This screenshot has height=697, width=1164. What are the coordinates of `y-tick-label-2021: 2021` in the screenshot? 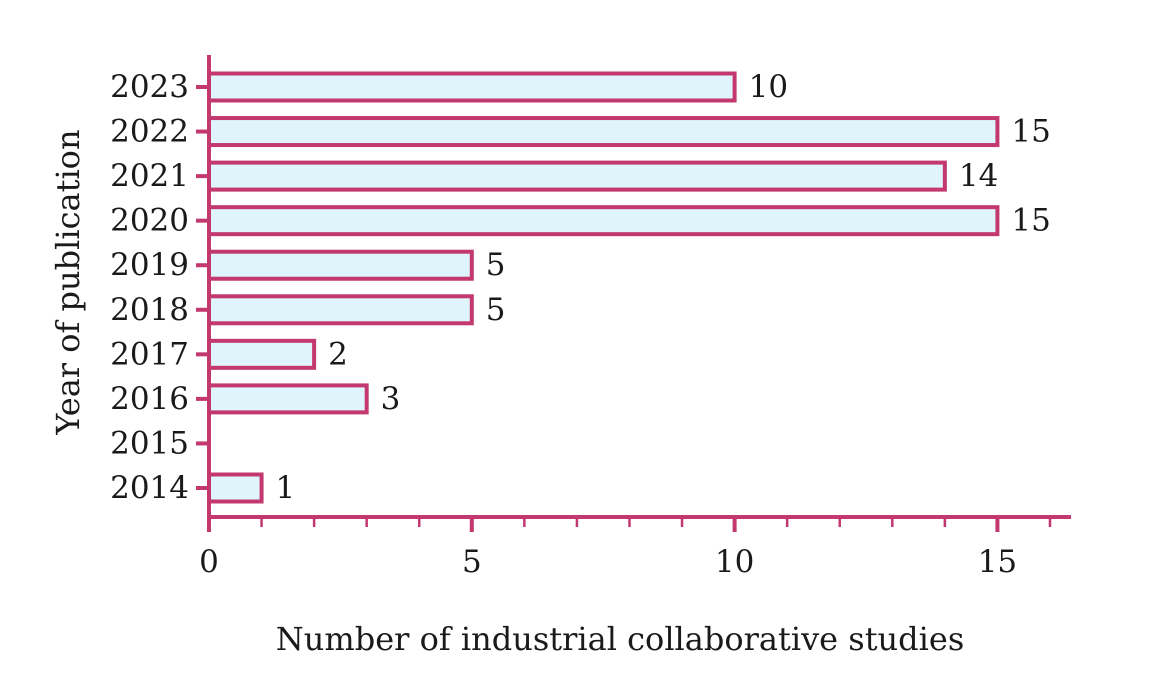 It's located at (149, 176).